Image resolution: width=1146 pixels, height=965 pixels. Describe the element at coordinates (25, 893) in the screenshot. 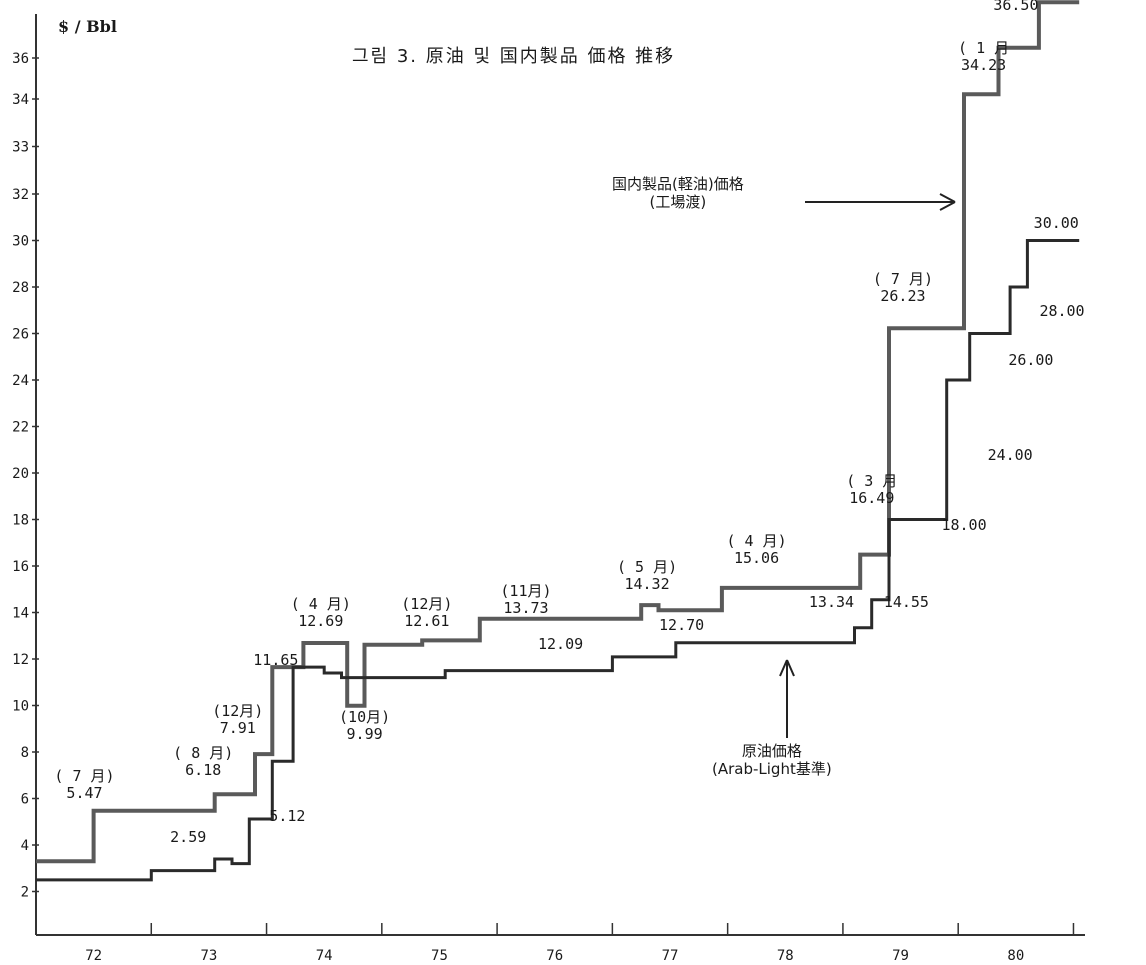

I see `y-tick-label: 2` at that location.